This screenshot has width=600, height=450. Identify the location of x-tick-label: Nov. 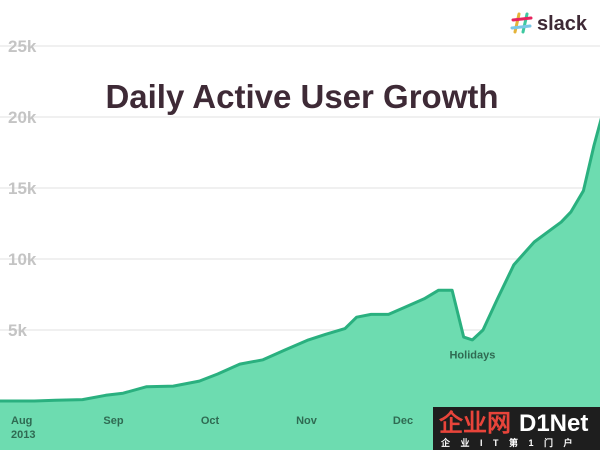
(307, 421).